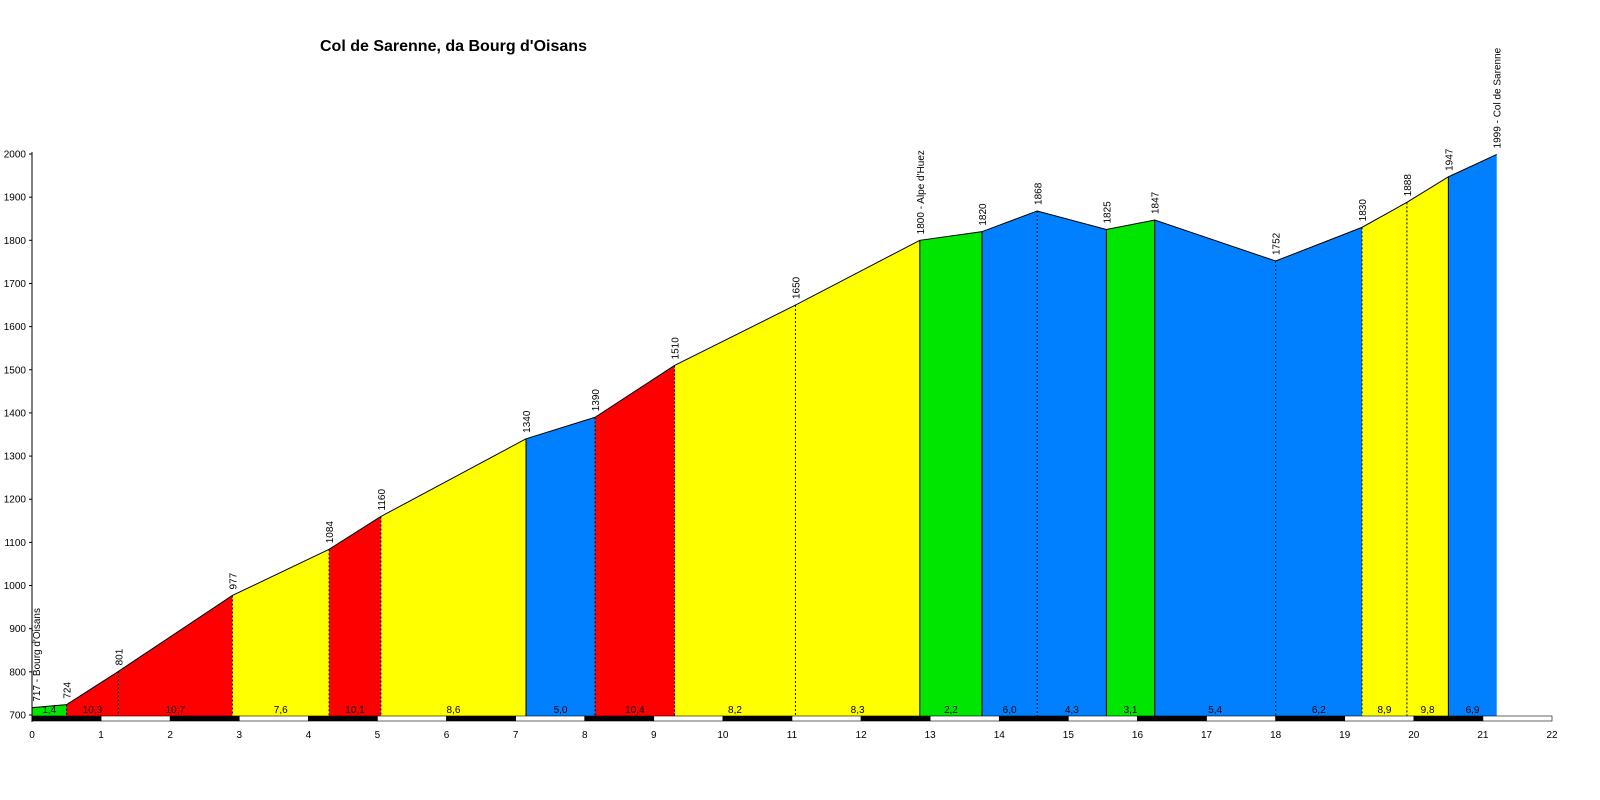 Image resolution: width=1600 pixels, height=800 pixels. Describe the element at coordinates (1473, 710) in the screenshot. I see `gradient-label-18: 6,9` at that location.